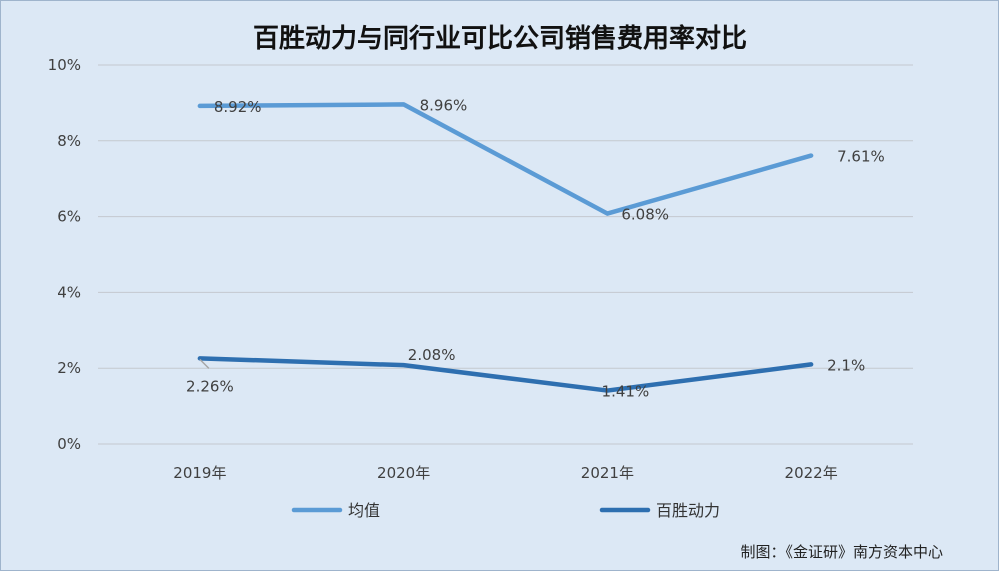  What do you see at coordinates (69, 368) in the screenshot?
I see `y-tick-label: 2%` at bounding box center [69, 368].